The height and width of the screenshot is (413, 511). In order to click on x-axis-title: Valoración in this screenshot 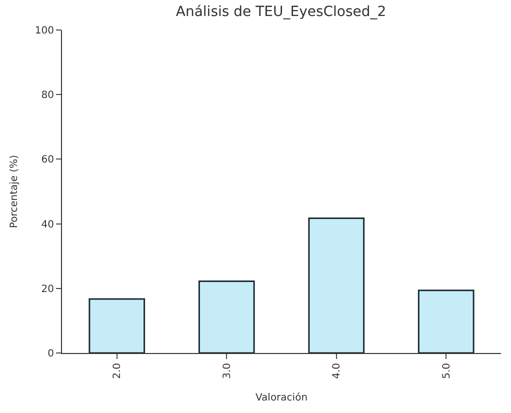, I will do `click(281, 398)`.